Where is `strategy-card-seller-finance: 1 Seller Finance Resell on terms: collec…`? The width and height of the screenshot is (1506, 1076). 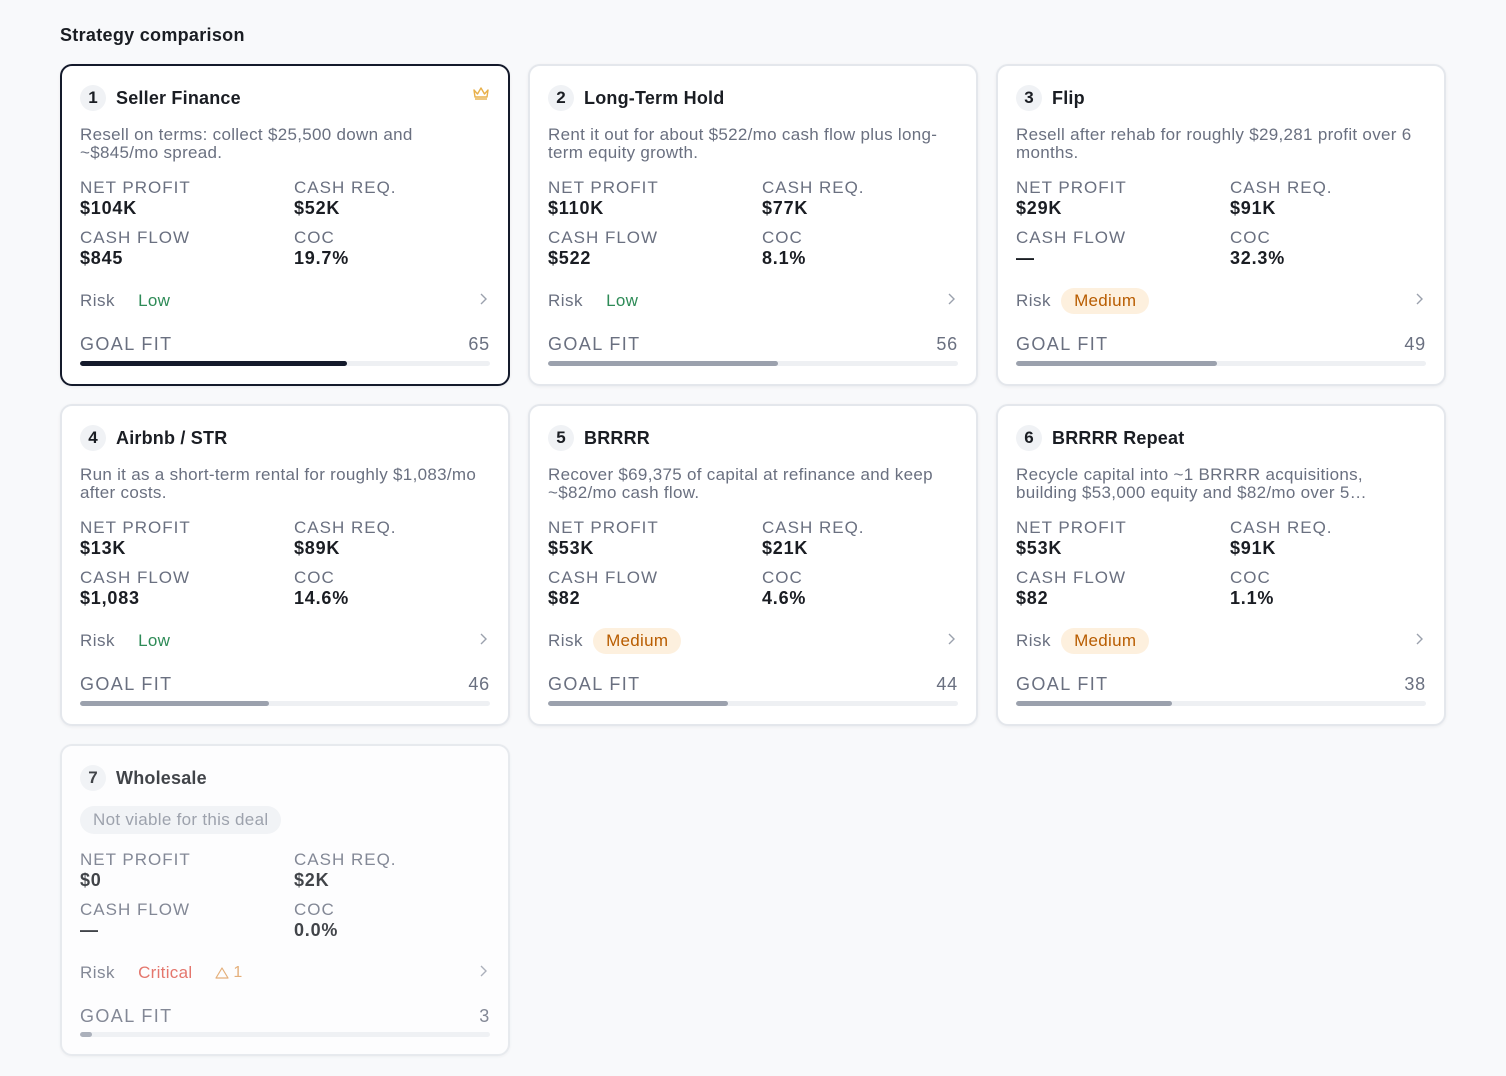
strategy-card-seller-finance: 1 Seller Finance Resell on terms: collec… is located at coordinates (285, 225).